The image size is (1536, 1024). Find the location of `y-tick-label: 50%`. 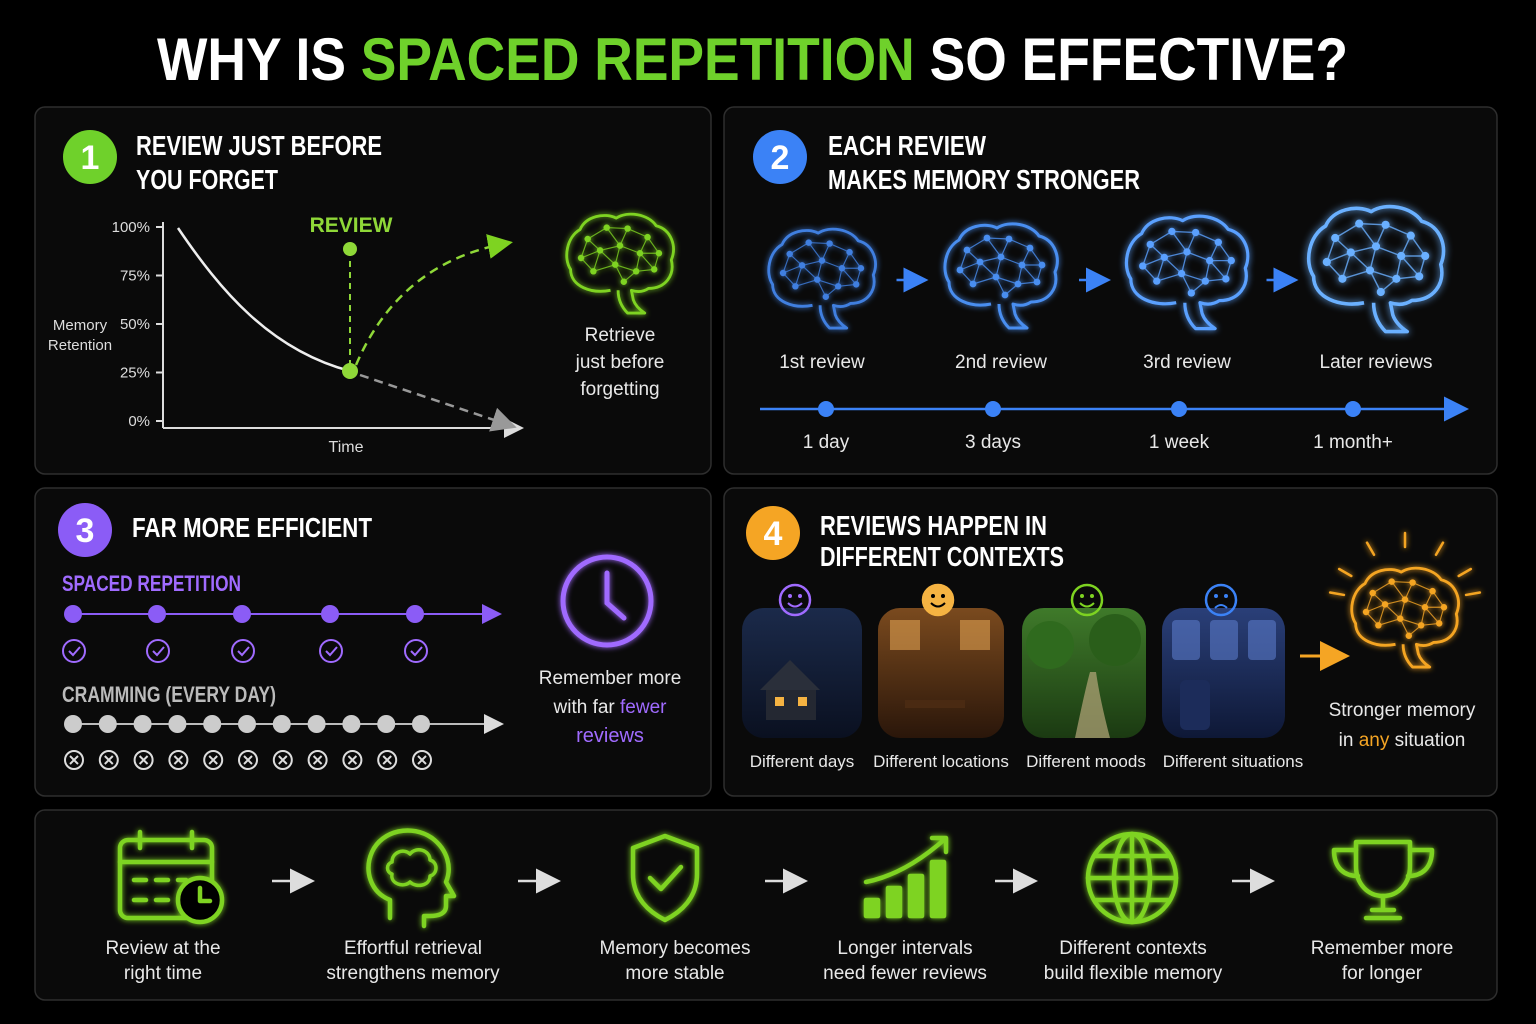

y-tick-label: 50% is located at coordinates (135, 324).